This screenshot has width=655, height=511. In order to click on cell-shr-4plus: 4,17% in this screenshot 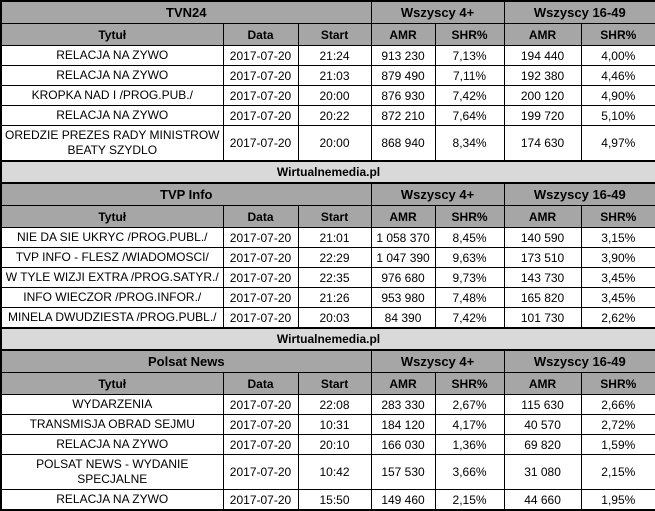, I will do `click(469, 424)`.